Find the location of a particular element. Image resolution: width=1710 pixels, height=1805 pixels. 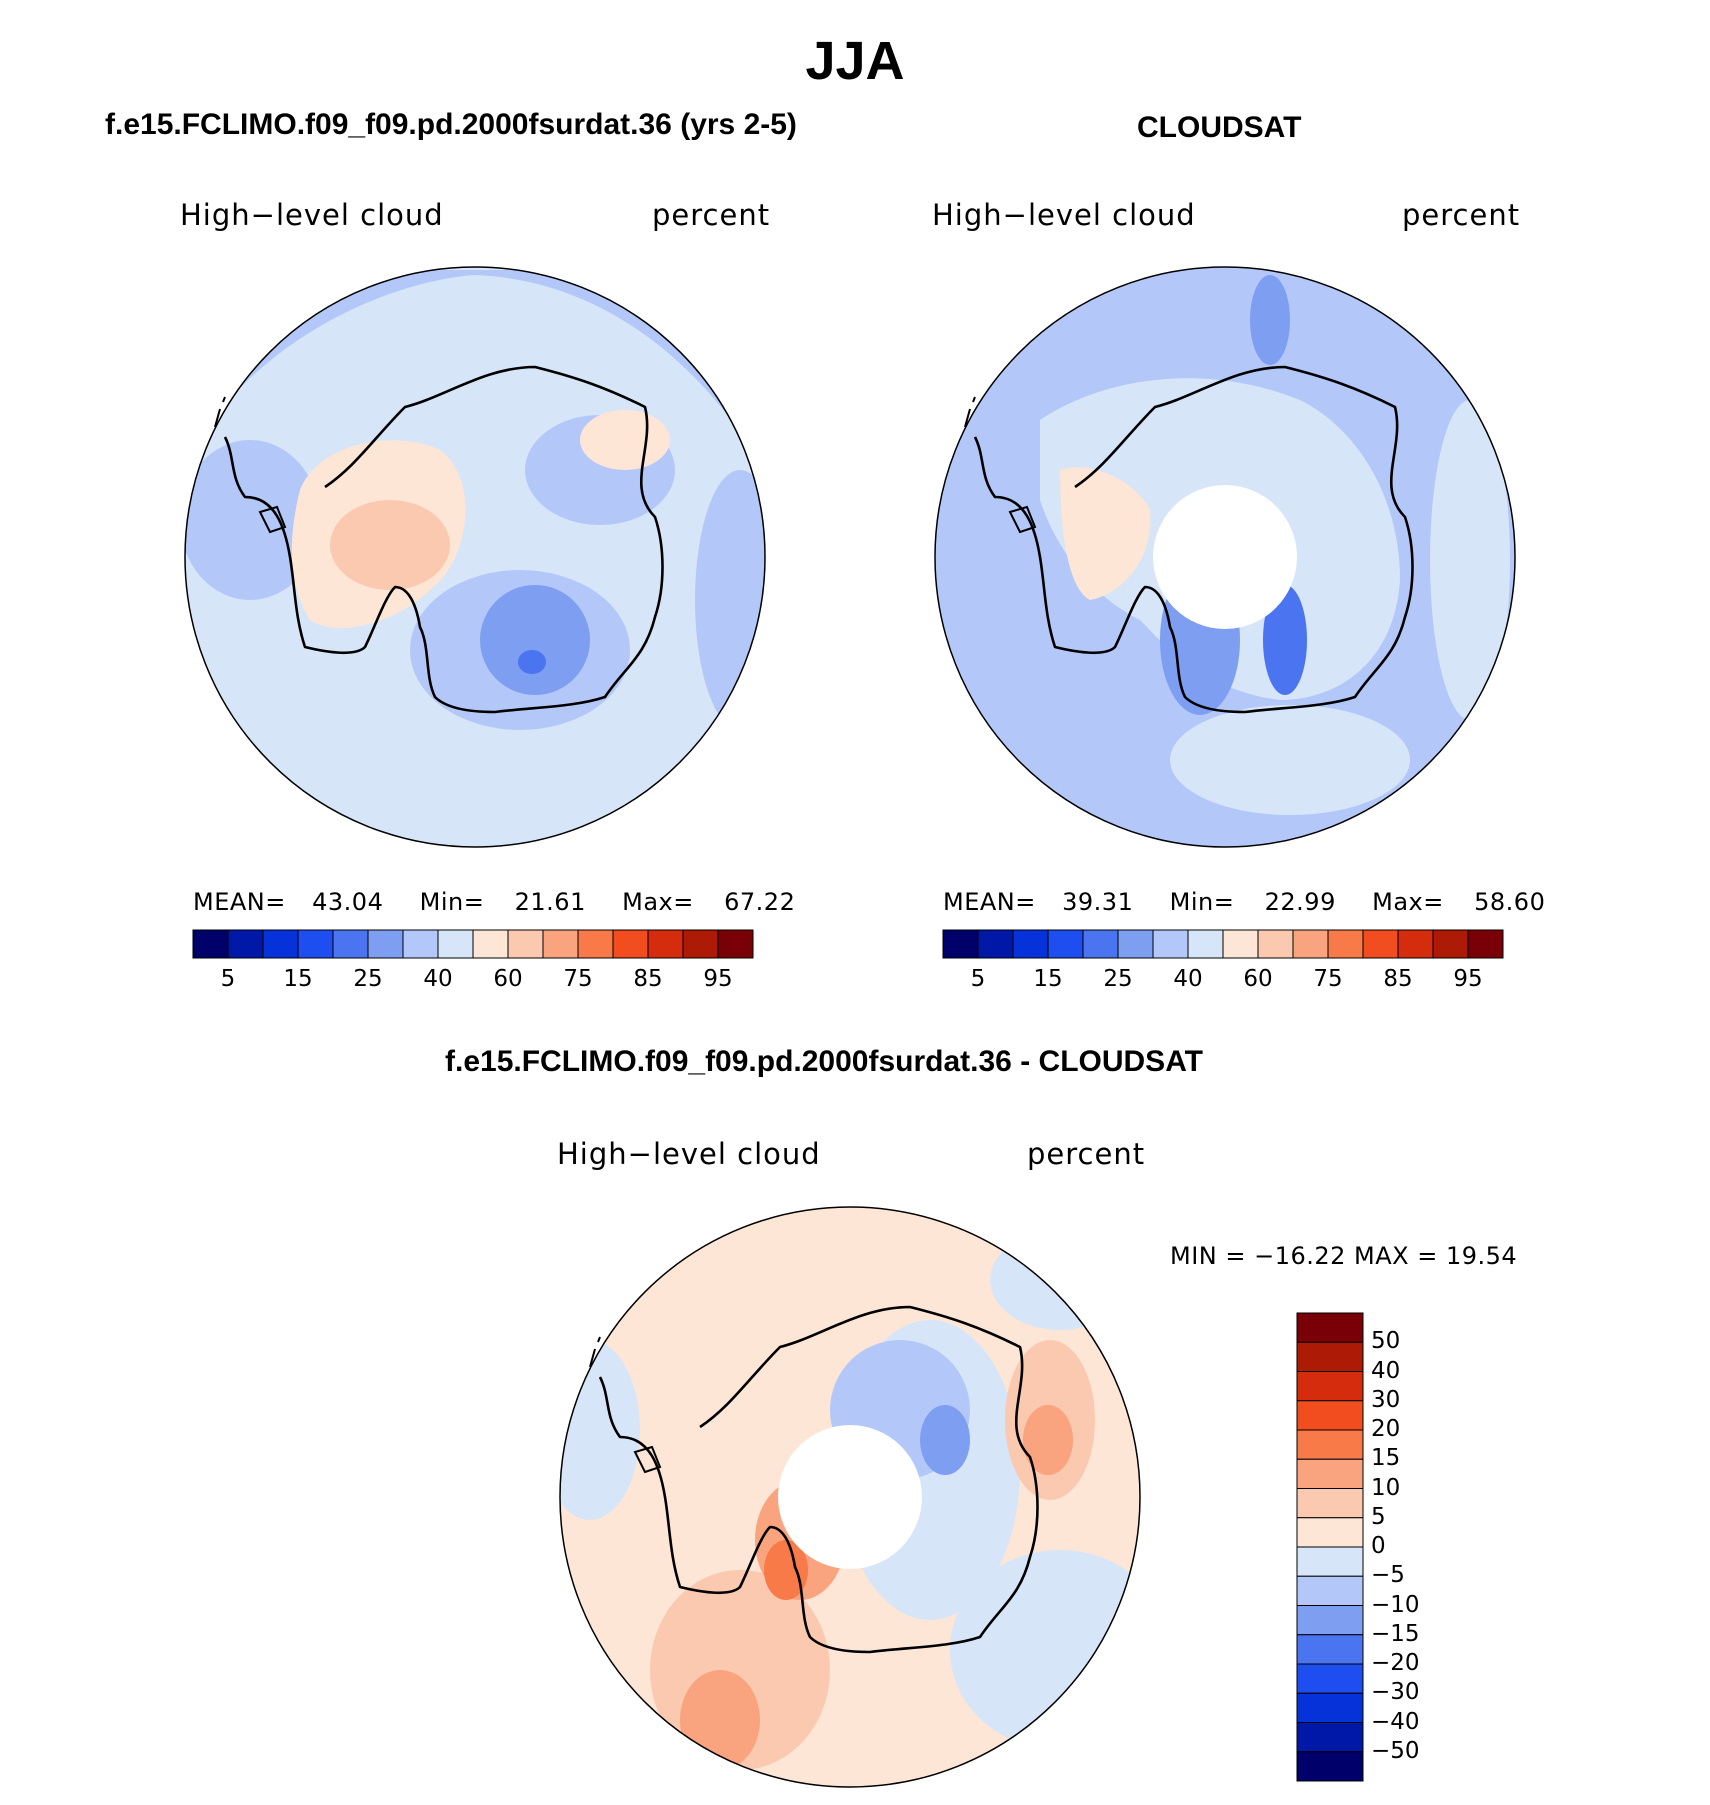

obs-max-label: Max= is located at coordinates (1408, 902).